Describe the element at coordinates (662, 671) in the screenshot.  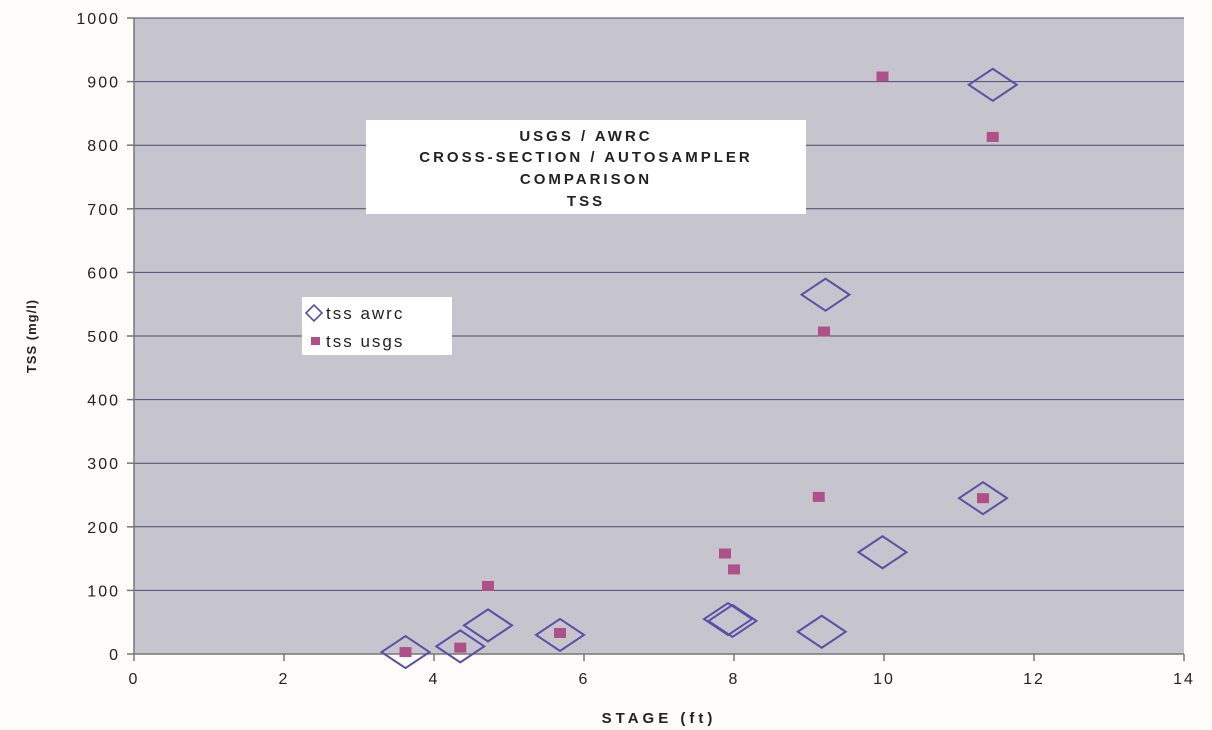
I see `x-axis-ticks: 0 2 4 6 8 10 12 14` at that location.